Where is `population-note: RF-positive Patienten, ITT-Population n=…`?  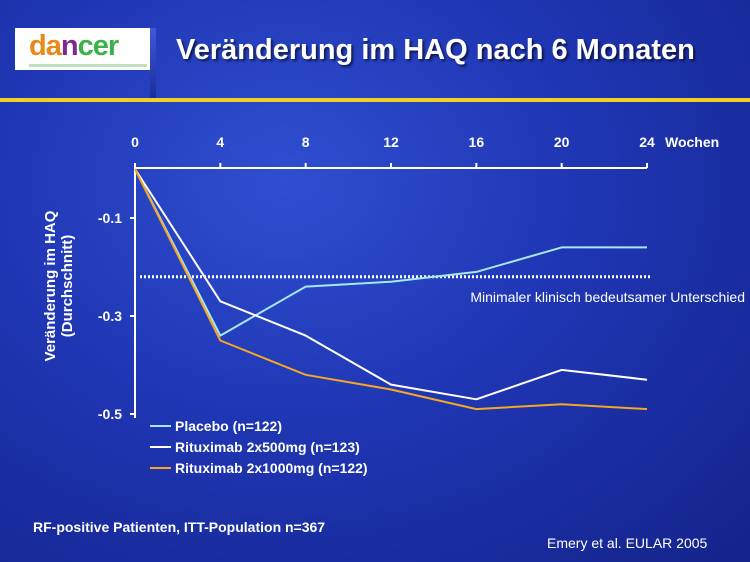
population-note: RF-positive Patienten, ITT-Population n=… is located at coordinates (179, 527).